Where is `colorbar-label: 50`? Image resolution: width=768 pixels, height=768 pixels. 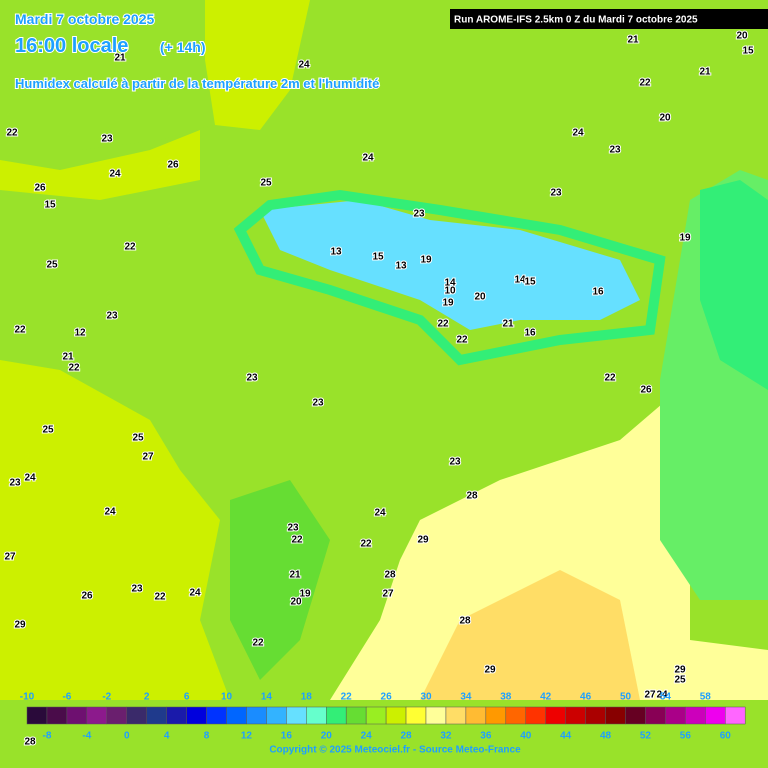
colorbar-label: 50 is located at coordinates (626, 697).